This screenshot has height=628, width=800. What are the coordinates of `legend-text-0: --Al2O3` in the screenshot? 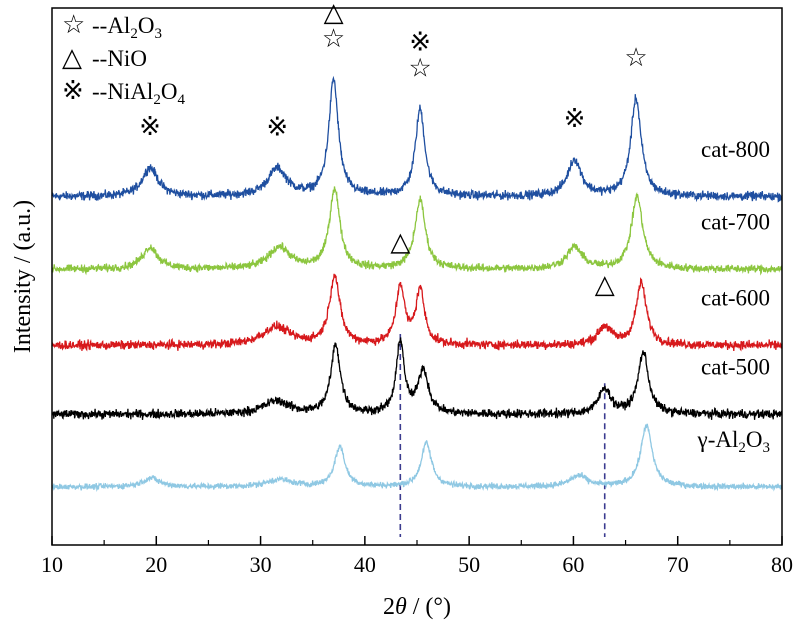 It's located at (127, 27).